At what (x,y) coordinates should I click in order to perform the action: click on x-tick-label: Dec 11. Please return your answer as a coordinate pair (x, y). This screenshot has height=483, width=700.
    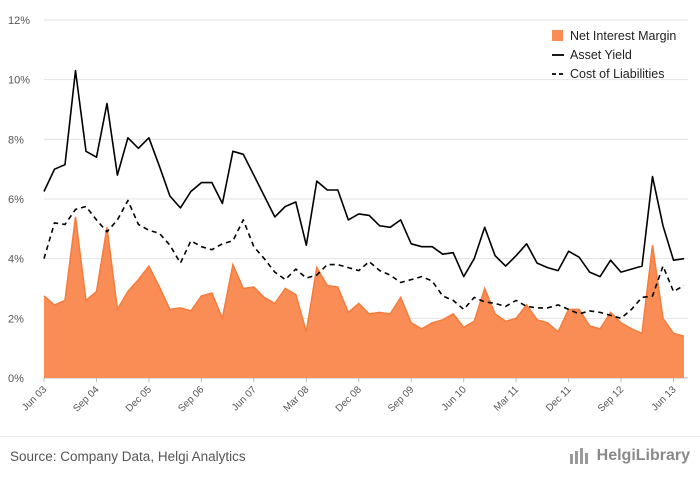
    Looking at the image, I should click on (559, 399).